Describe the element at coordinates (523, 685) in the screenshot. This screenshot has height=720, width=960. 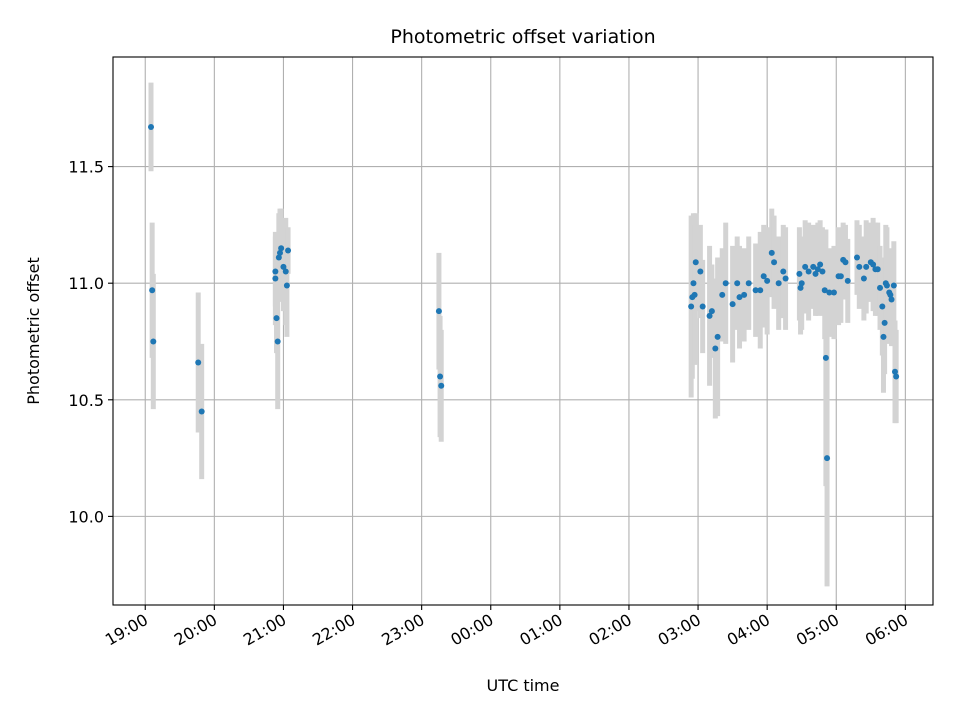
I see `x-axis-label: UTC time` at that location.